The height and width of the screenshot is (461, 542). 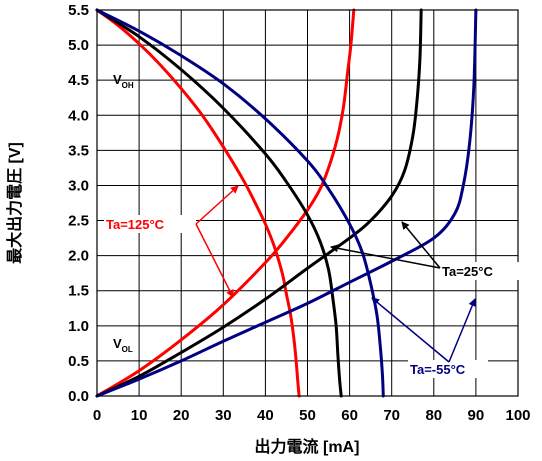 I want to click on ta25-label-bg, so click(x=480, y=271).